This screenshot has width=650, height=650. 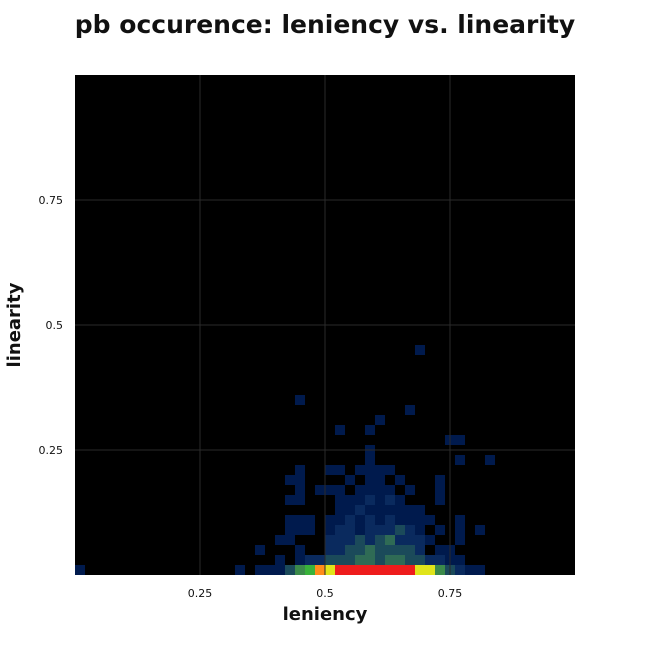 What do you see at coordinates (14, 324) in the screenshot?
I see `y-axis-title: linearity` at bounding box center [14, 324].